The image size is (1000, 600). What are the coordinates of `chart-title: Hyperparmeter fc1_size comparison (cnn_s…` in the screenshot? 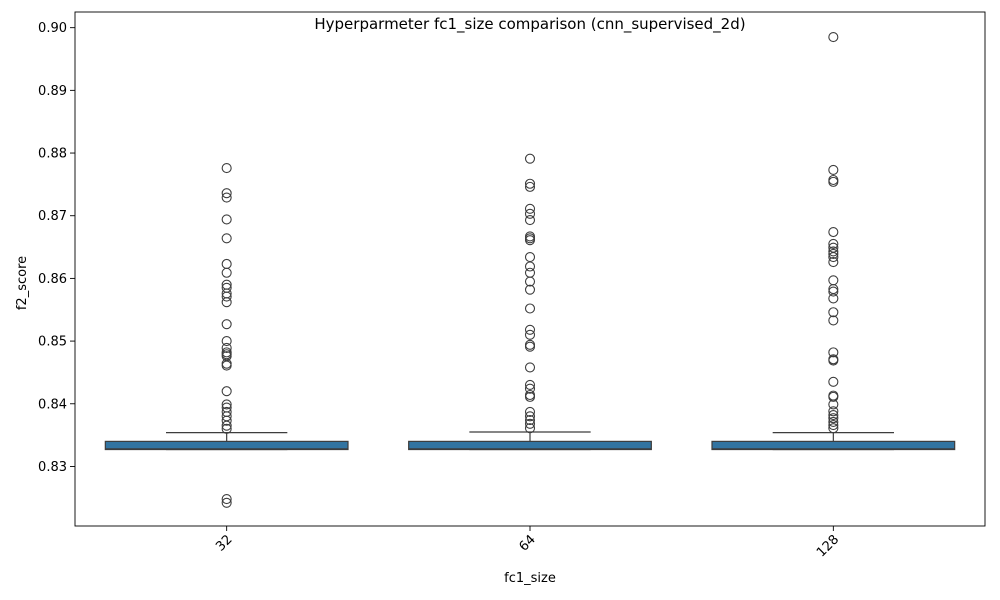 It's located at (529, 24).